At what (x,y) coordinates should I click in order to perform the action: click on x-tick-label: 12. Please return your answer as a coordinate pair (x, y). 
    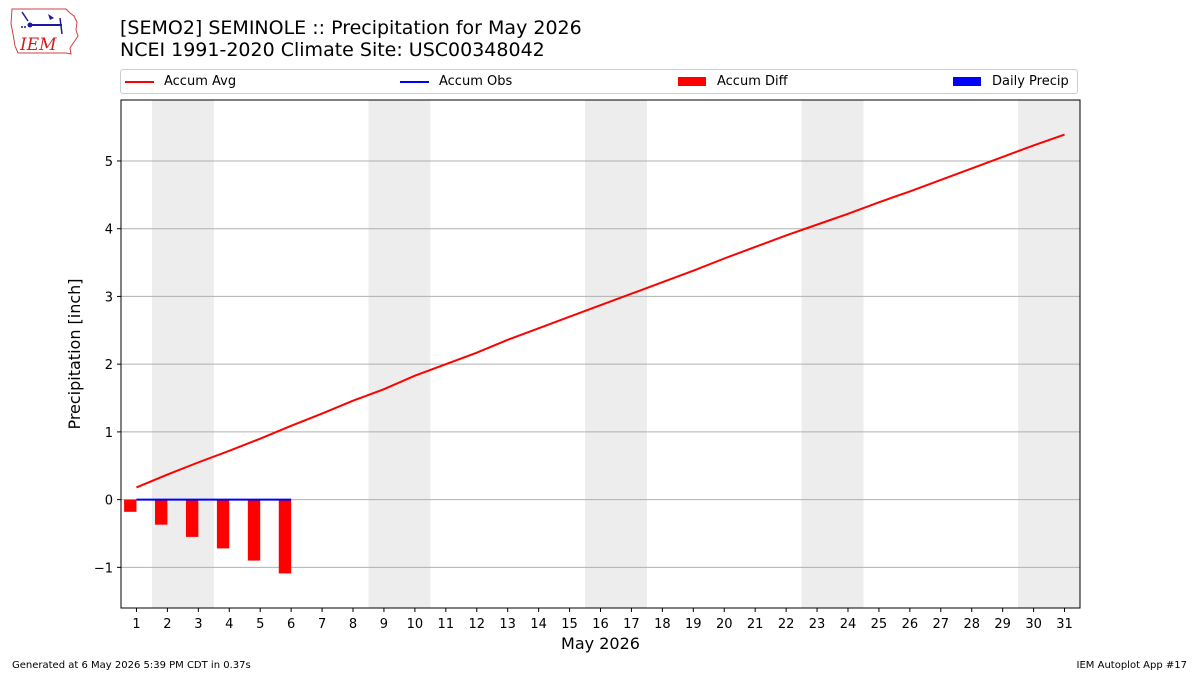
    Looking at the image, I should click on (476, 624).